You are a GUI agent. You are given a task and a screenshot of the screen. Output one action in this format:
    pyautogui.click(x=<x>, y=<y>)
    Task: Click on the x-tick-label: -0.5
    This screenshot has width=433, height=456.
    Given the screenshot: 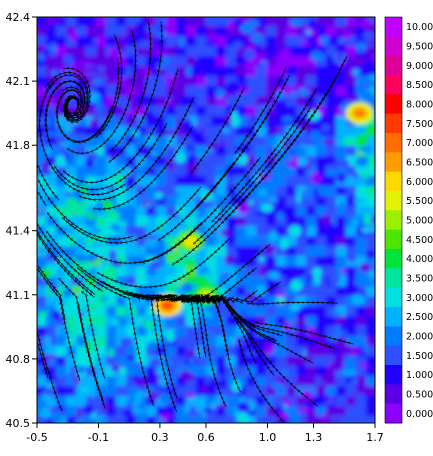 What is the action you would take?
    pyautogui.click(x=36, y=437)
    